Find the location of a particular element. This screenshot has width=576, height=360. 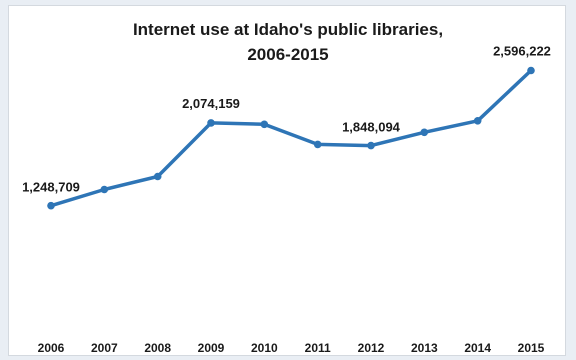

data-point-2008 is located at coordinates (157, 176).